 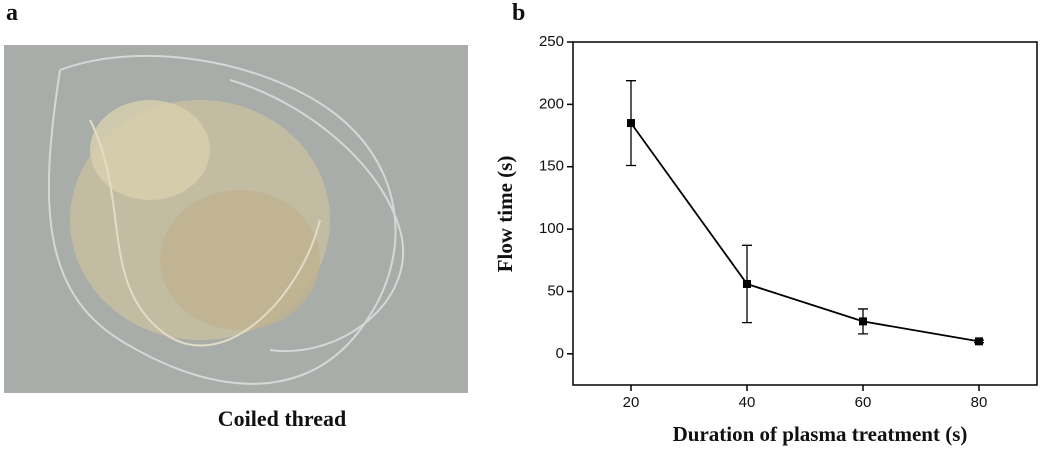 What do you see at coordinates (863, 402) in the screenshot?
I see `x-tick-label: 60` at bounding box center [863, 402].